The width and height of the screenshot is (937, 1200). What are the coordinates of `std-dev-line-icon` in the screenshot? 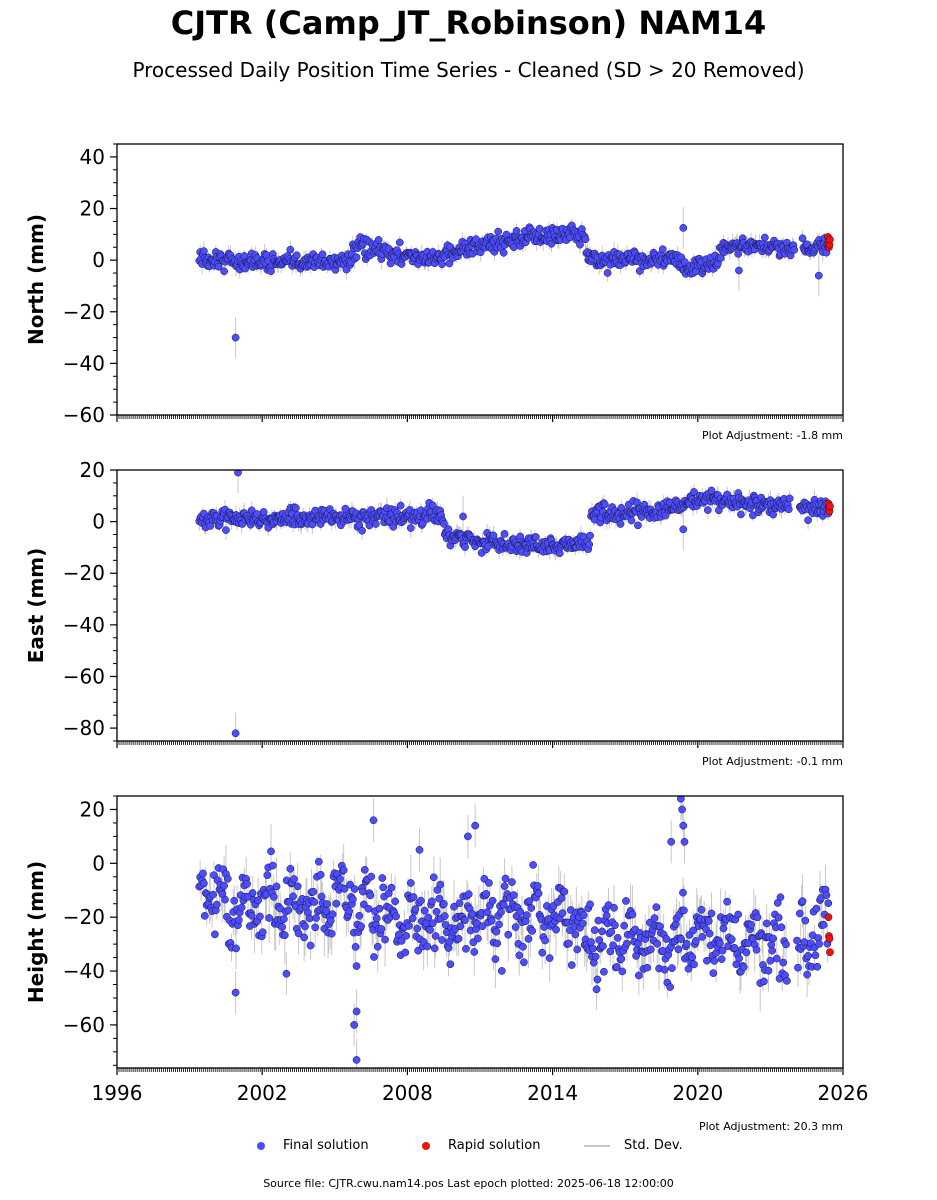 It's located at (597, 1145).